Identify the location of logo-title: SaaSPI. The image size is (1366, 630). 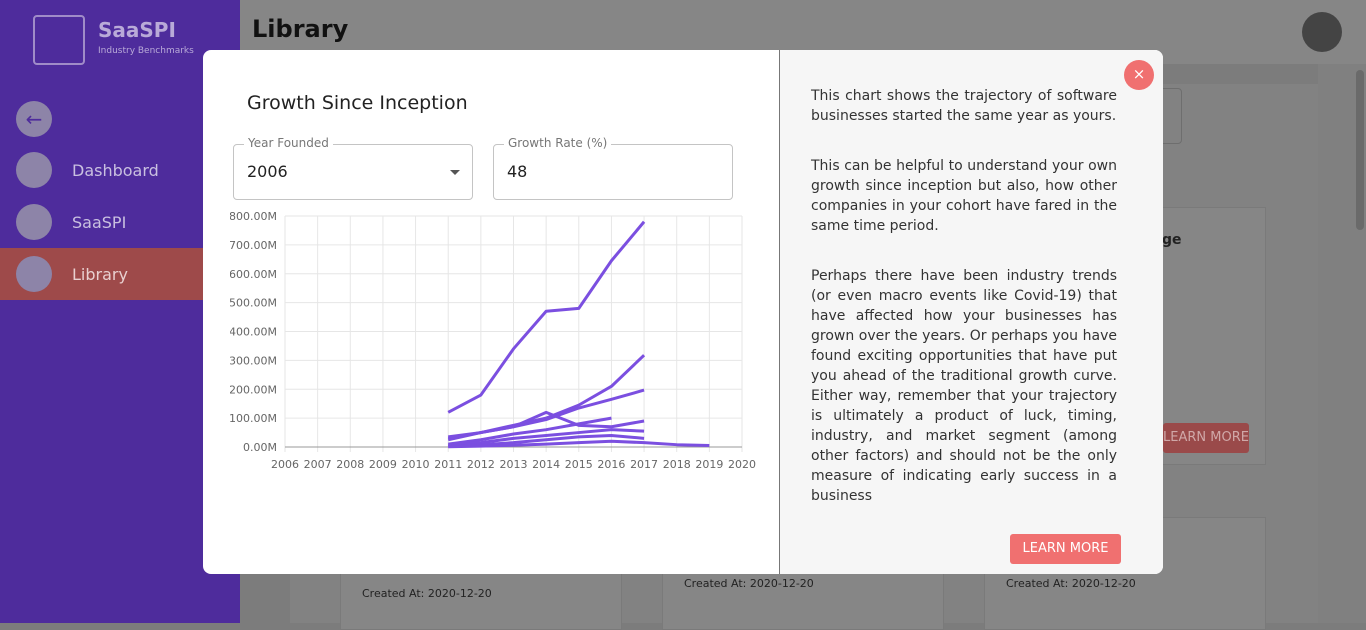
(137, 30).